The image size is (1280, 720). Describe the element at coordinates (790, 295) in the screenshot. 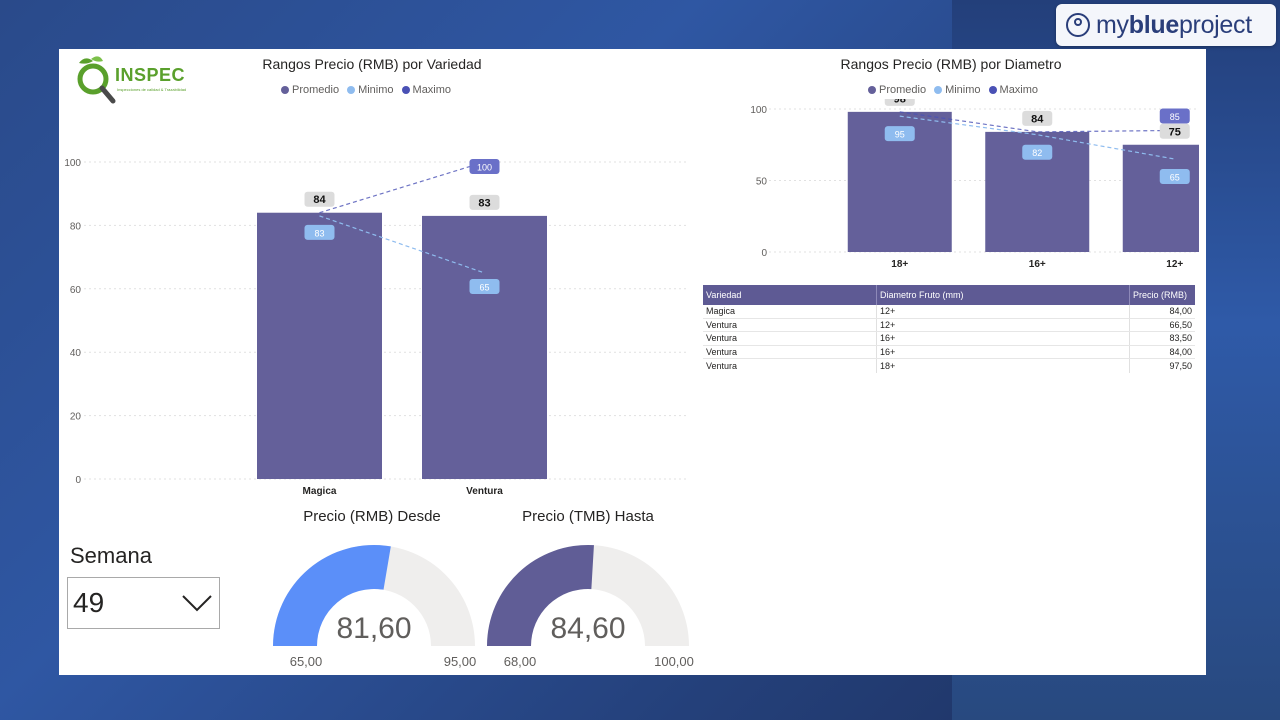

I see `header-variedad: Variedad` at that location.